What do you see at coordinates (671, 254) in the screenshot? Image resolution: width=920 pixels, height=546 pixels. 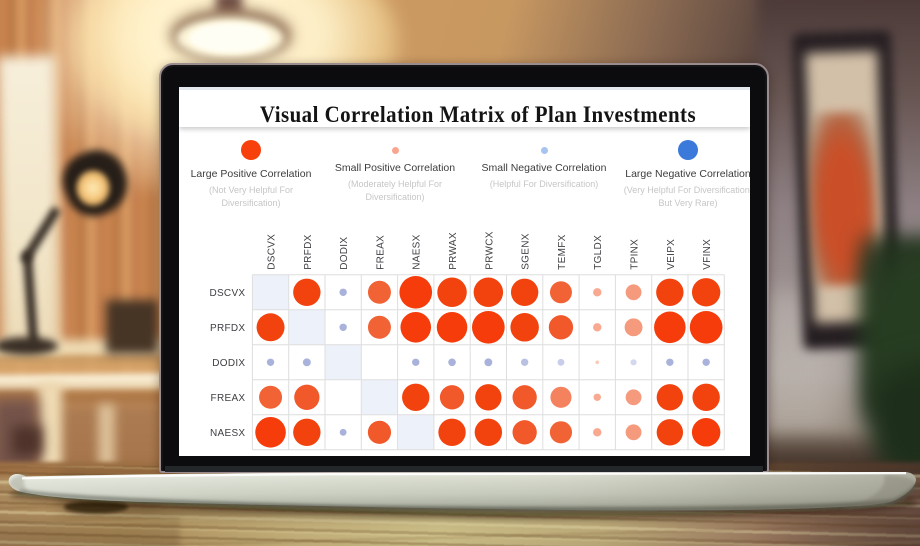 I see `svg-text: VEIPX` at bounding box center [671, 254].